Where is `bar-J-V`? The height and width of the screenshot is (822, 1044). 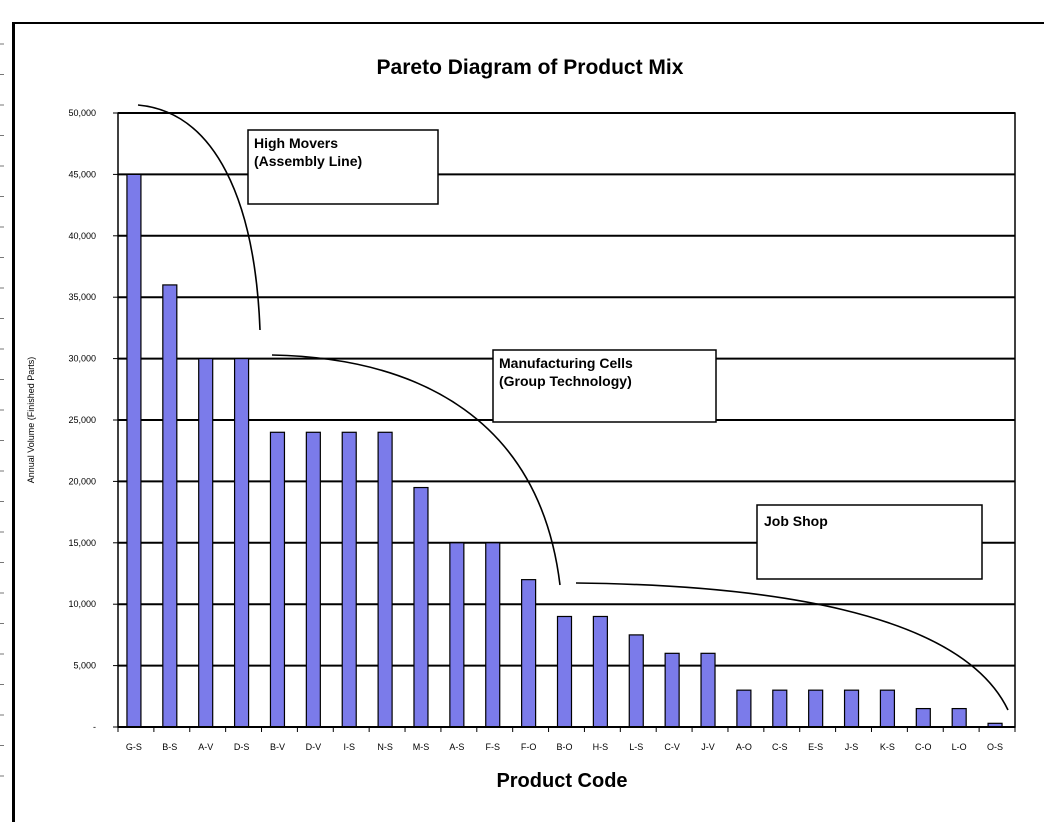
bar-J-V is located at coordinates (708, 690).